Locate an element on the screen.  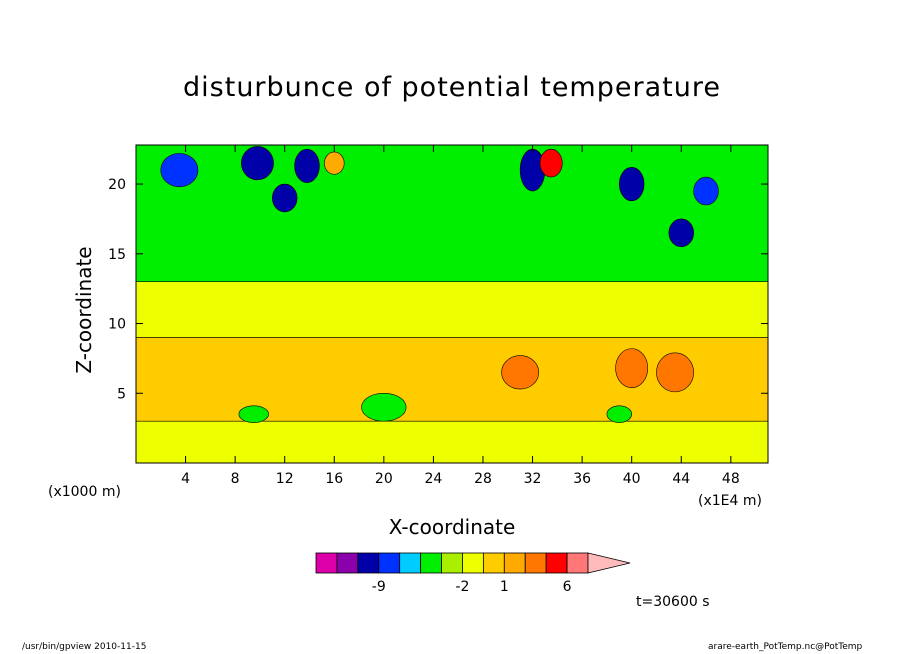
y-axis-unit: (x1000 m) is located at coordinates (84, 492).